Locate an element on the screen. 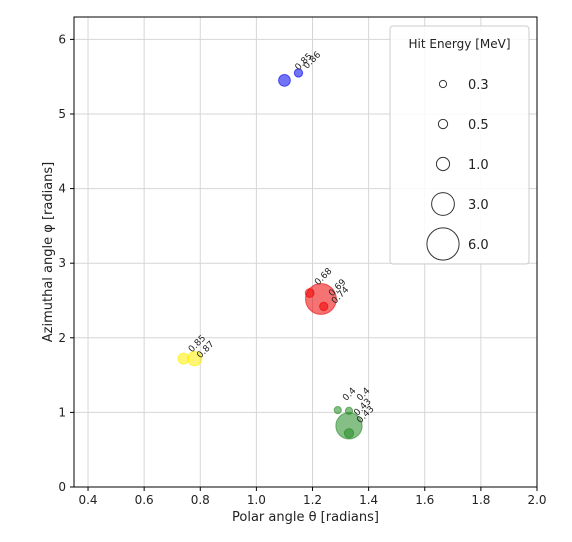 This screenshot has width=572, height=542. legend-box is located at coordinates (459, 145).